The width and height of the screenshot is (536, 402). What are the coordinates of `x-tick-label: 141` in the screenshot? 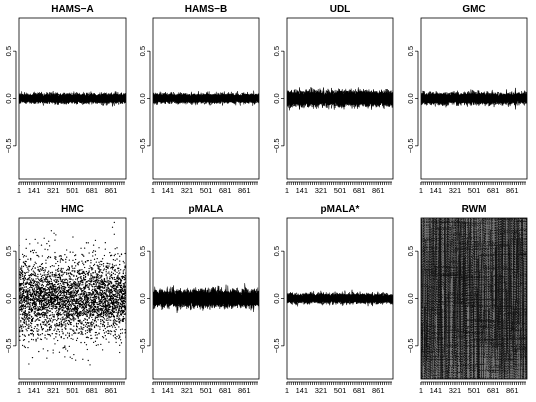 It's located at (436, 190).